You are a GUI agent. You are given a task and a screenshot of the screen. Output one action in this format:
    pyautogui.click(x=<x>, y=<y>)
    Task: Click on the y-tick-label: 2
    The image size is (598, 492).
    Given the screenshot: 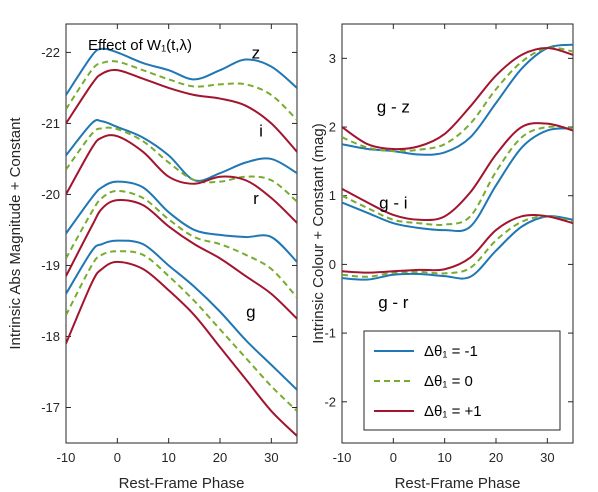 What is the action you would take?
    pyautogui.click(x=332, y=127)
    